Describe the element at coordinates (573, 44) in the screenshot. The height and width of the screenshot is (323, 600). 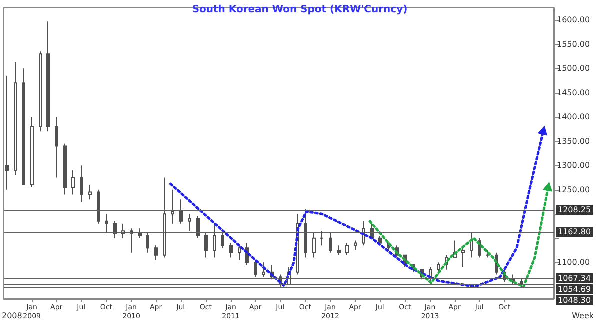
I see `y-tick-label: 1550.00` at that location.